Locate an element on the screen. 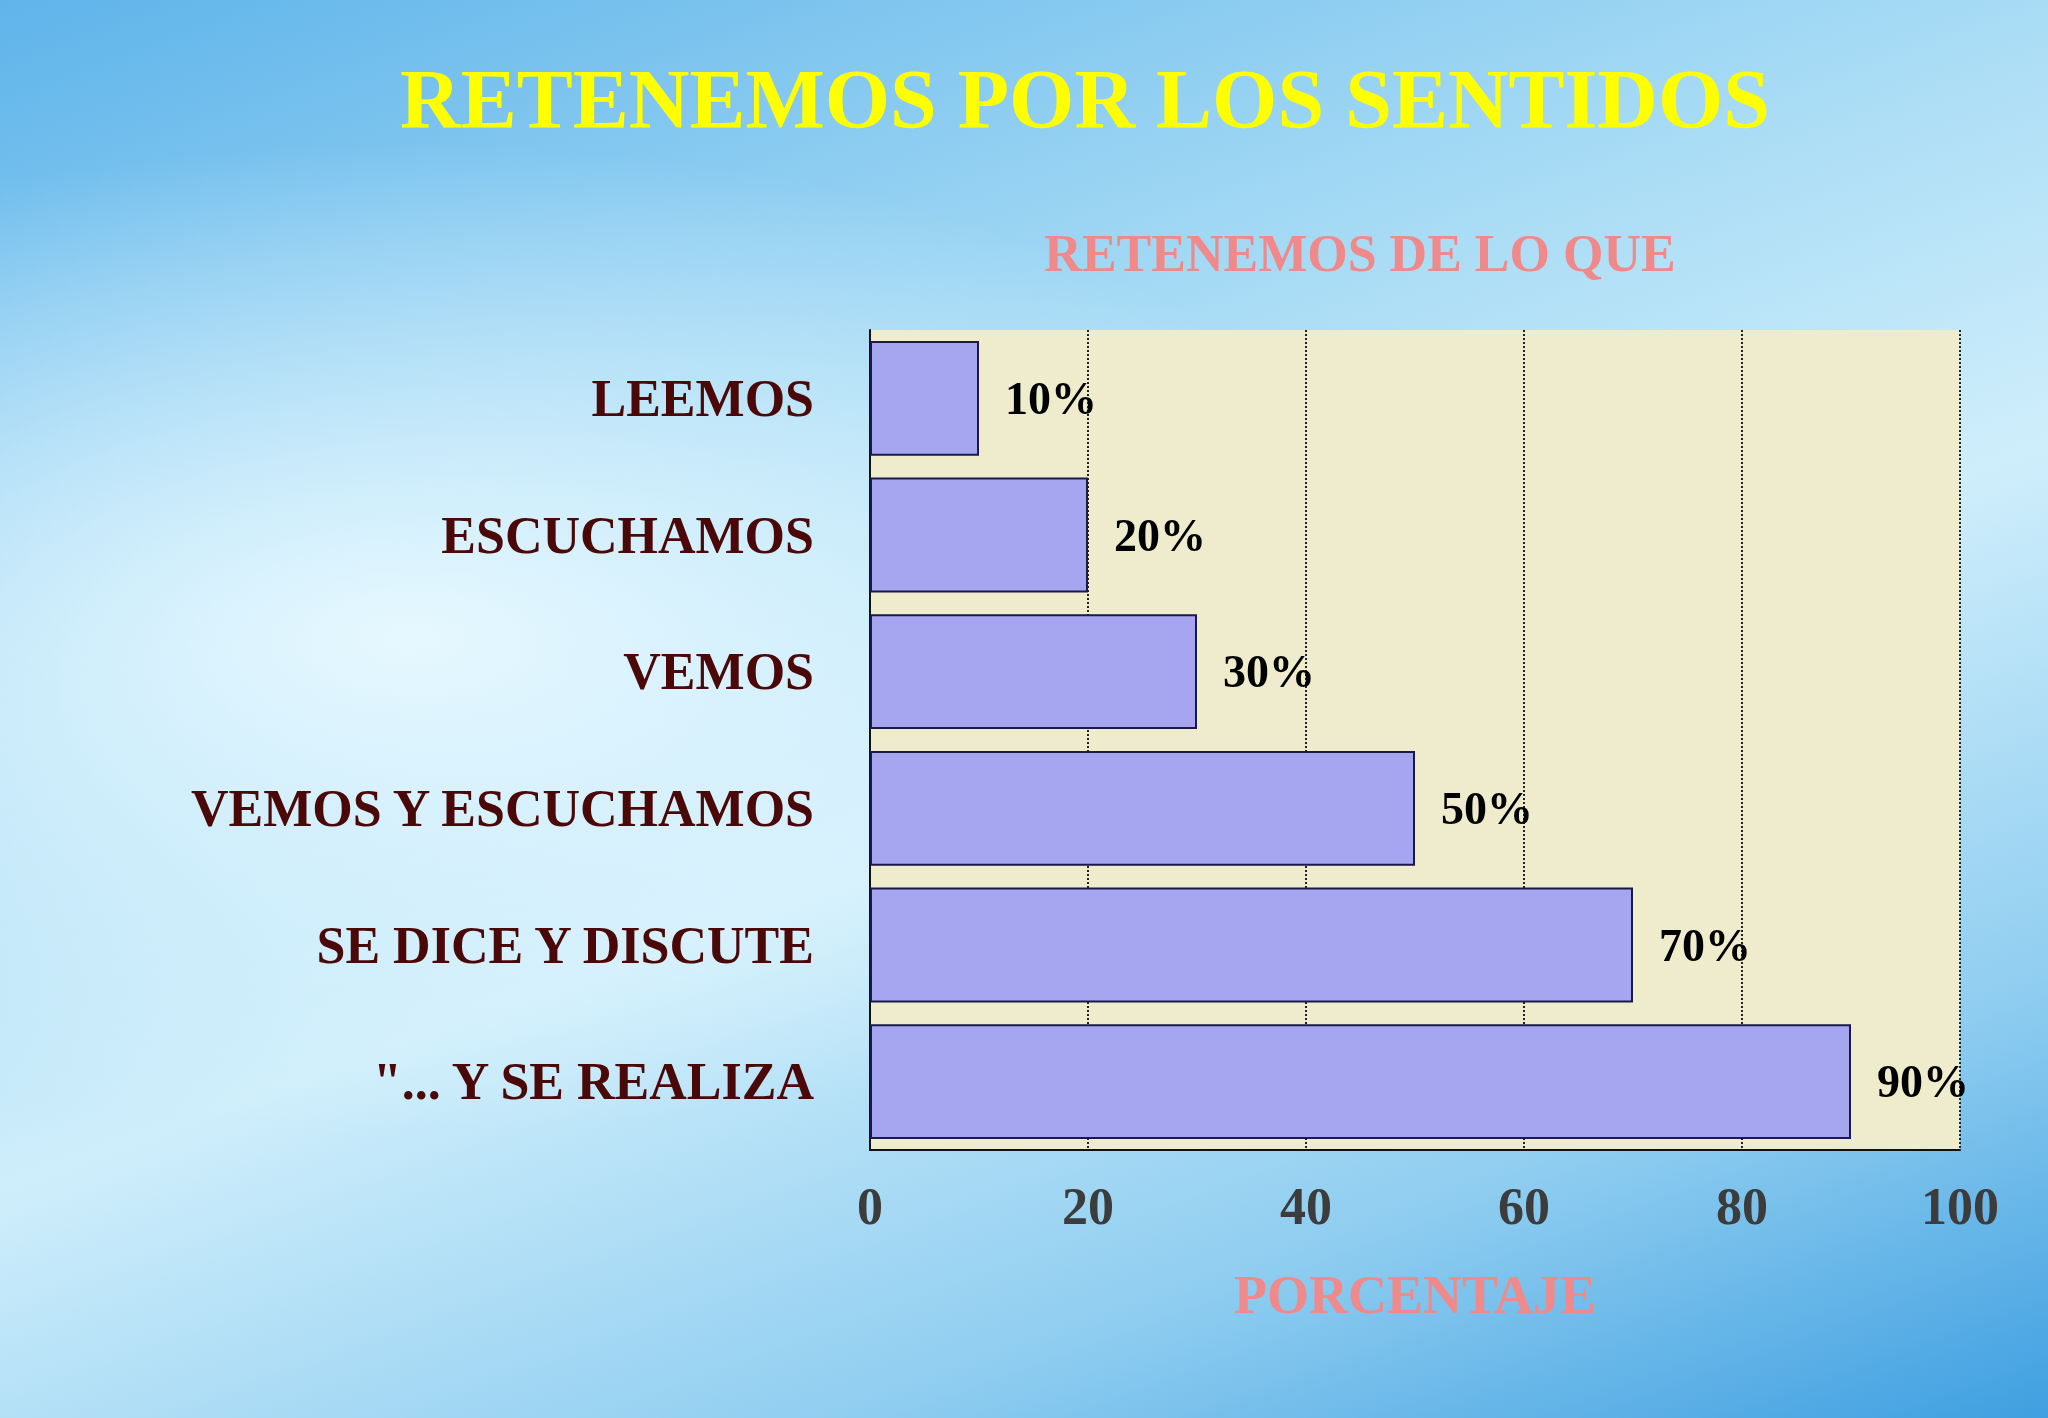 The image size is (2048, 1418). x-tick-label: 100 is located at coordinates (1960, 1206).